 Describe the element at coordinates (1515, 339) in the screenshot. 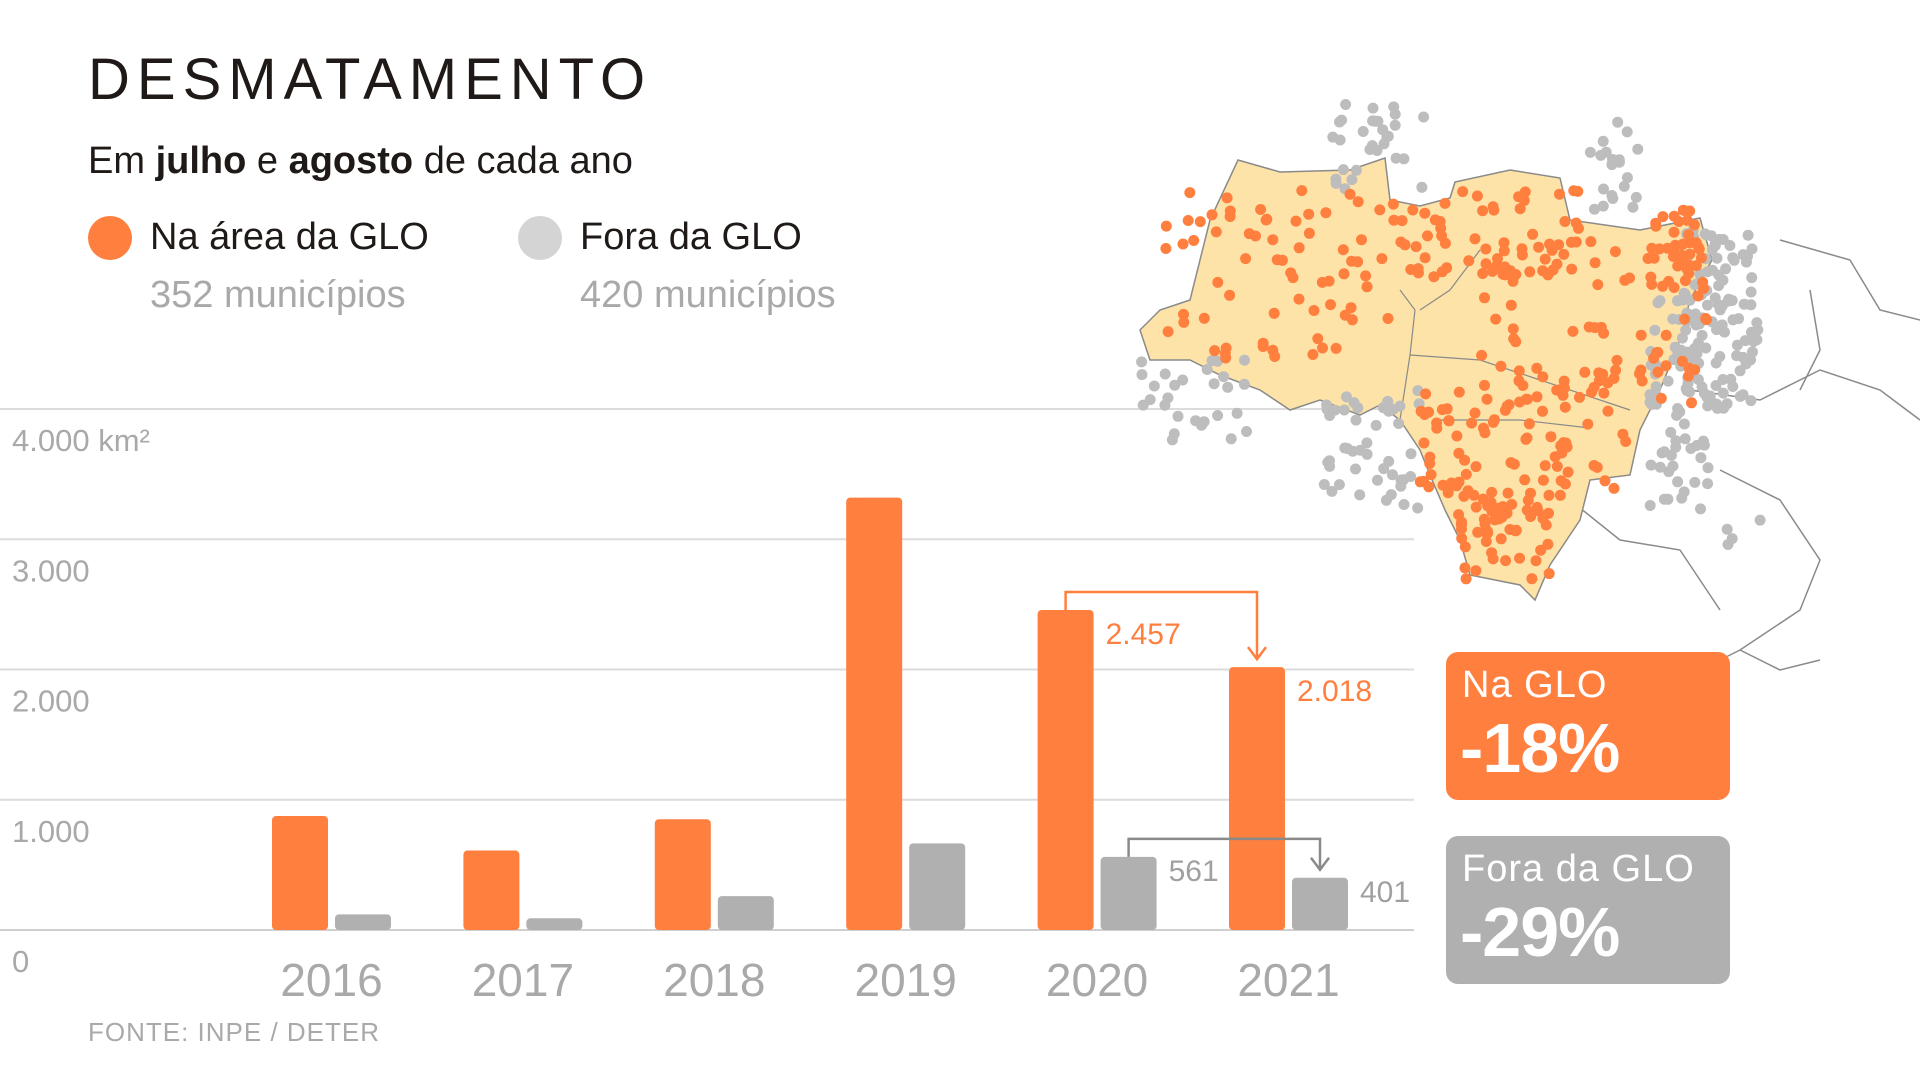

I see `state-borders` at that location.